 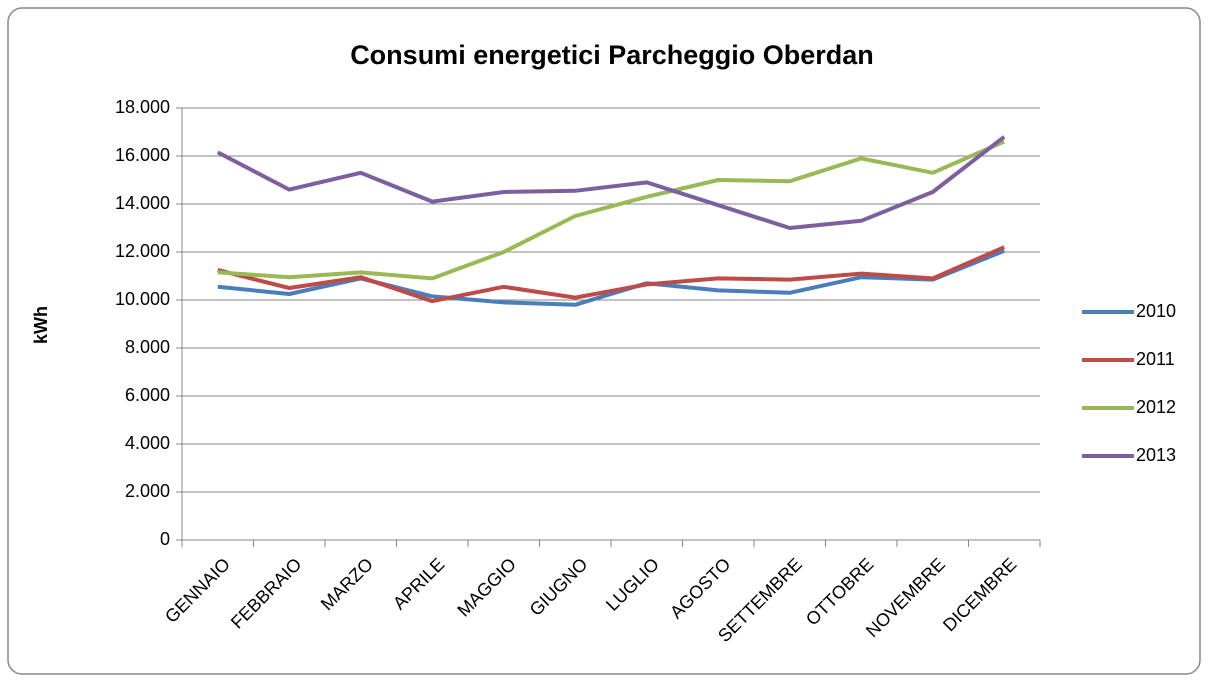 I want to click on y-tick-label: 0, so click(x=165, y=539).